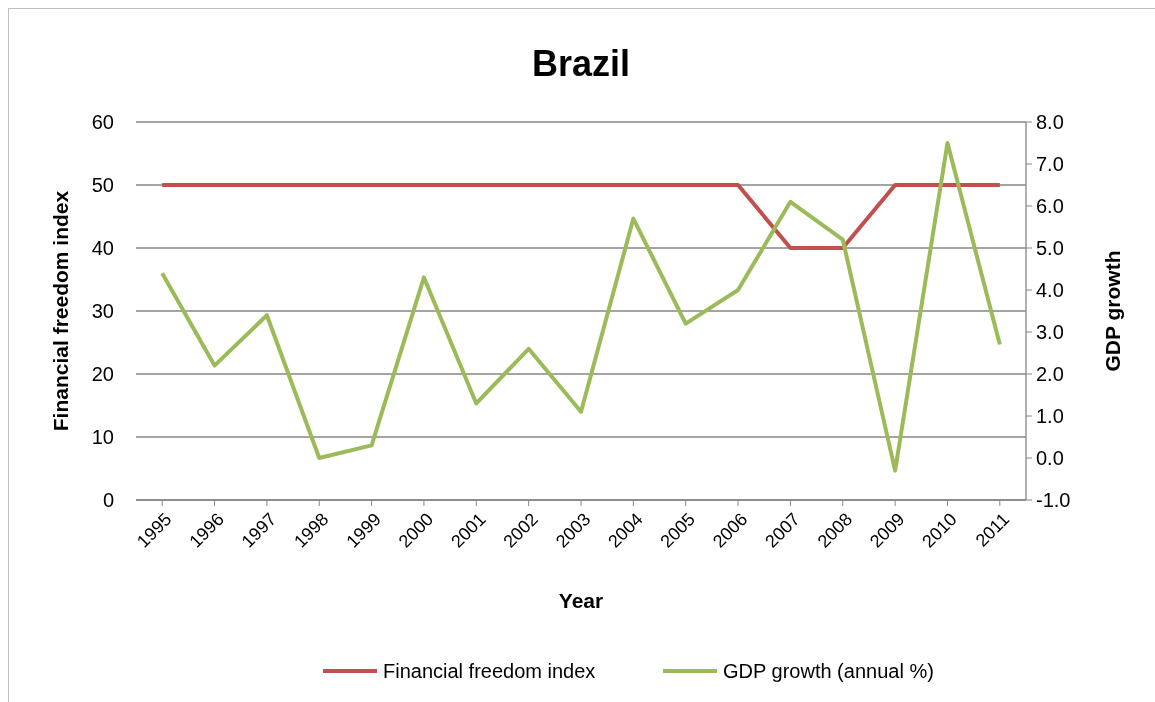 This screenshot has width=1155, height=702. Describe the element at coordinates (108, 500) in the screenshot. I see `y-tick-label: 0` at that location.